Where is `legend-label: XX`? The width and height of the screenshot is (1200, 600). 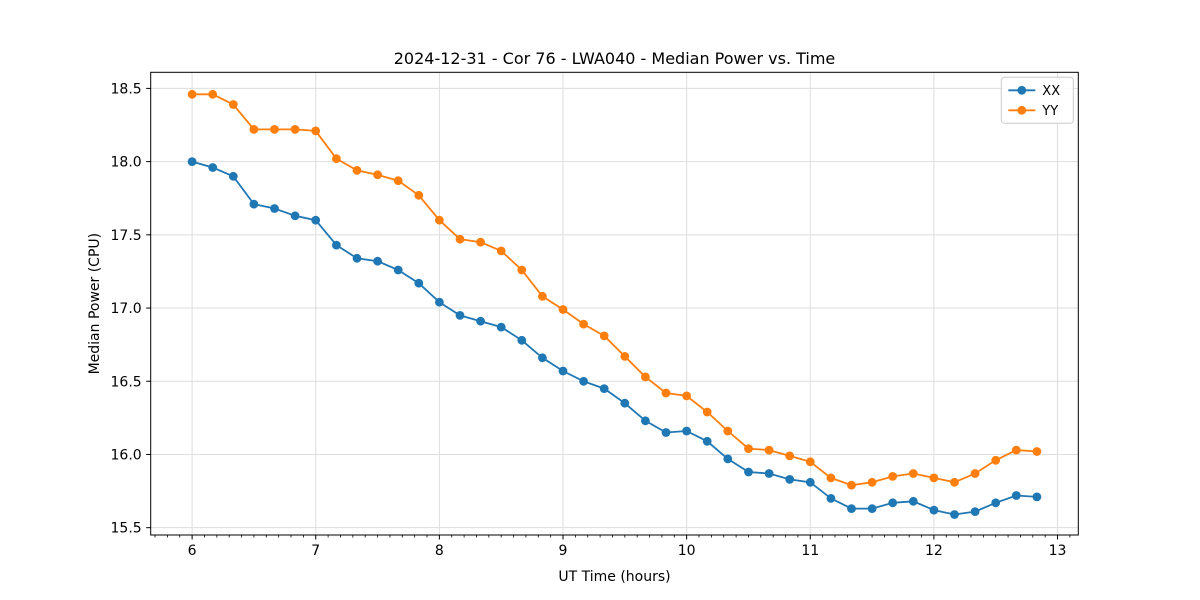
legend-label: XX is located at coordinates (1051, 91).